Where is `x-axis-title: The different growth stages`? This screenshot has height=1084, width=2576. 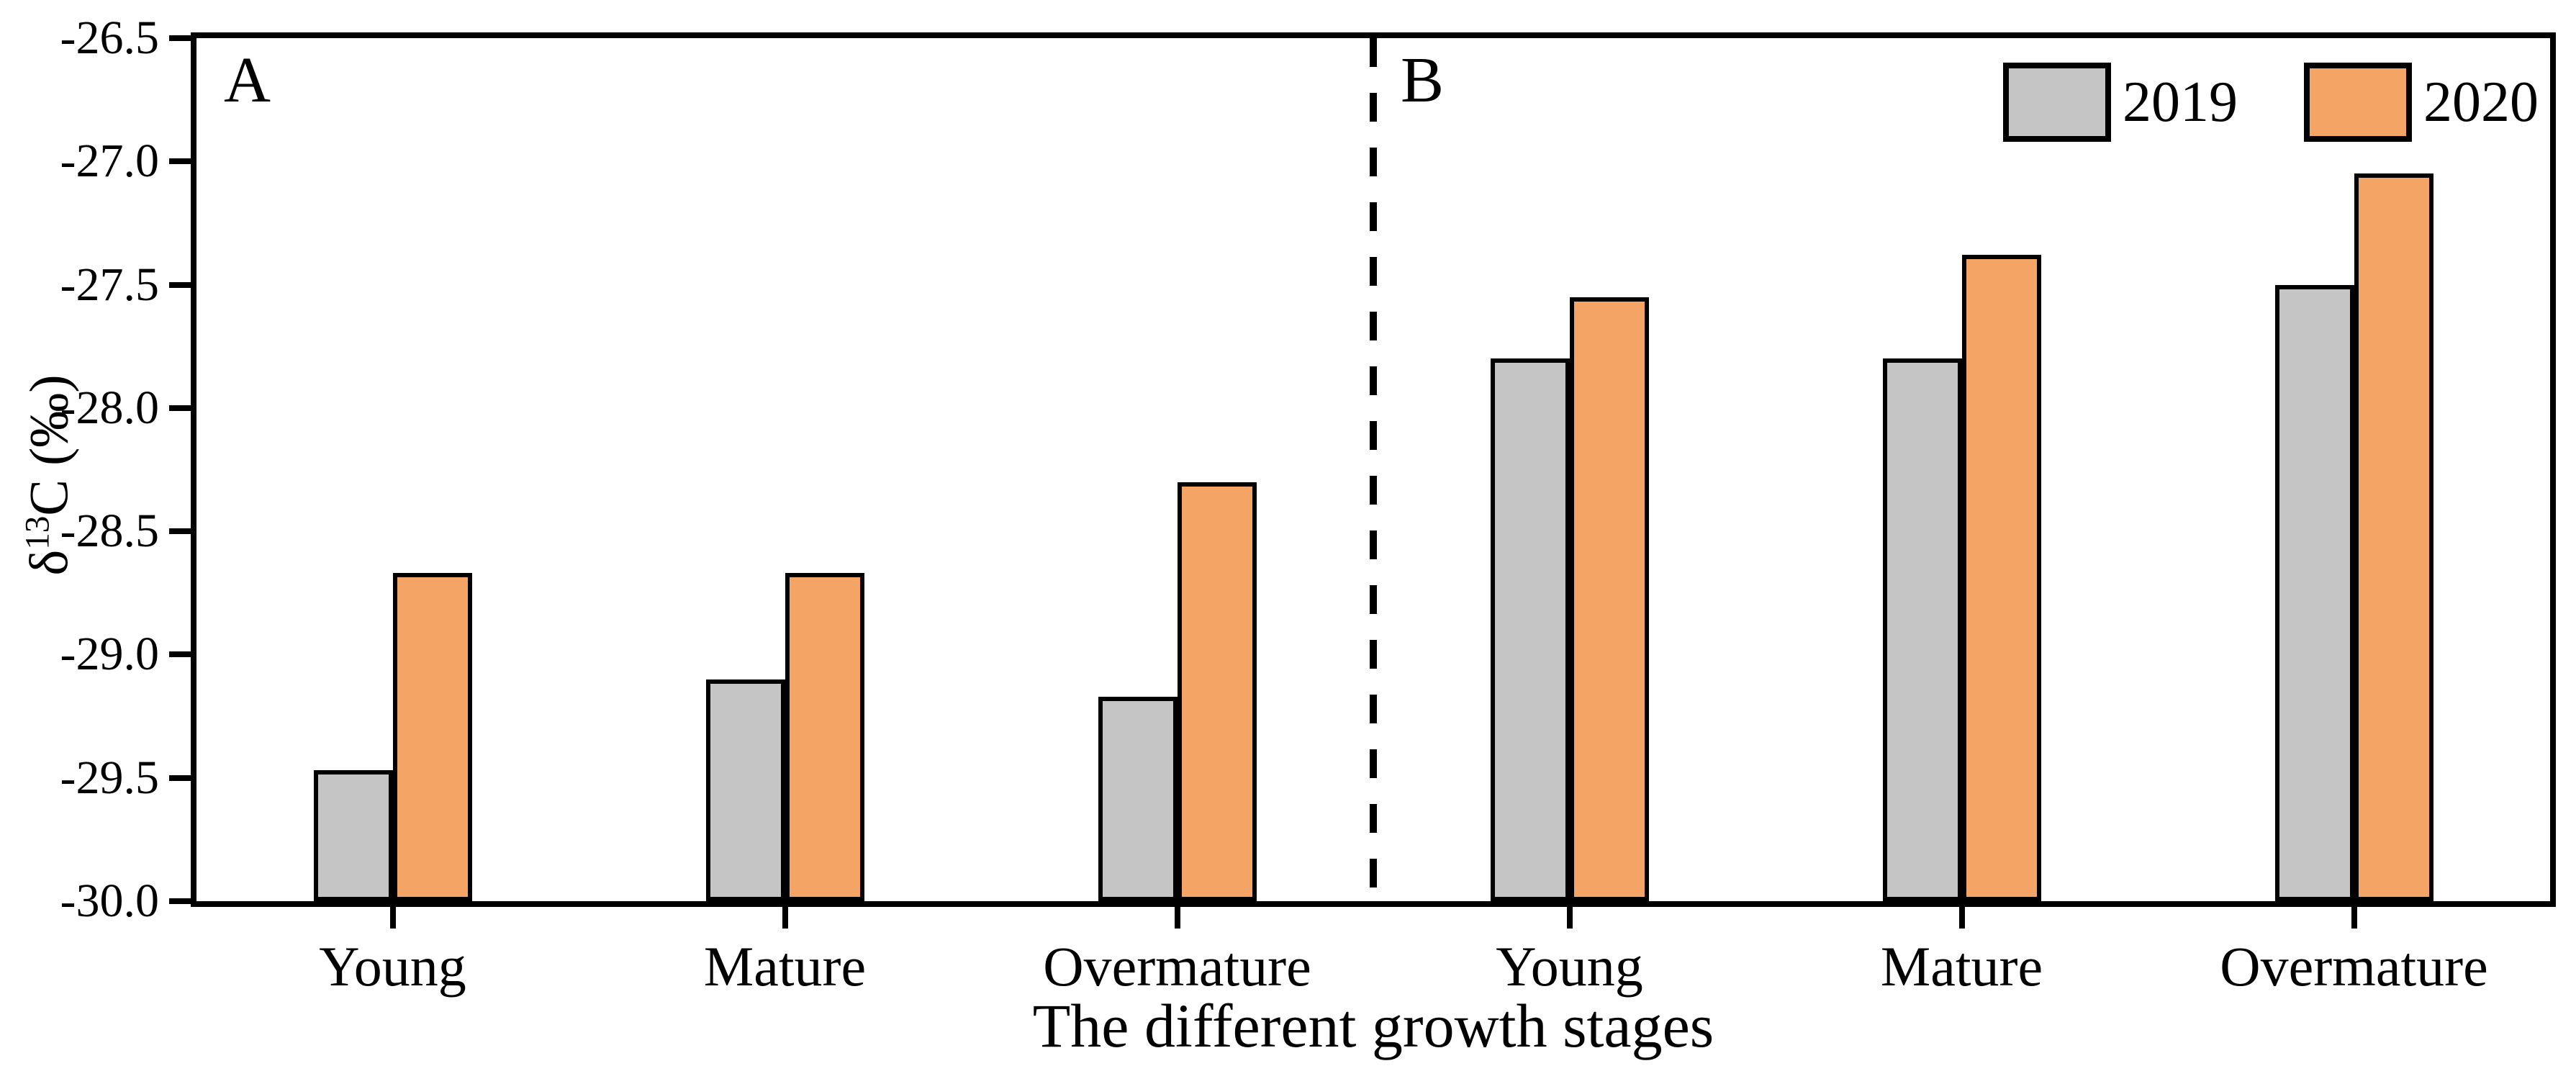 x-axis-title: The different growth stages is located at coordinates (1373, 1025).